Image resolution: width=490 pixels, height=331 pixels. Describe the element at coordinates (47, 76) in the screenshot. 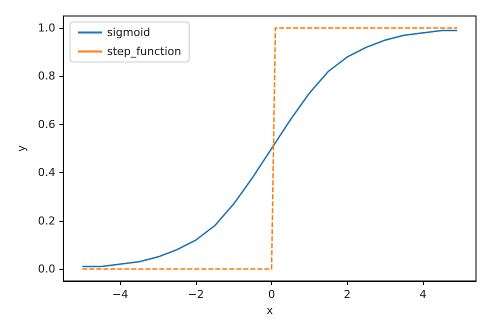

I see `y-tick-label: 0.8` at that location.